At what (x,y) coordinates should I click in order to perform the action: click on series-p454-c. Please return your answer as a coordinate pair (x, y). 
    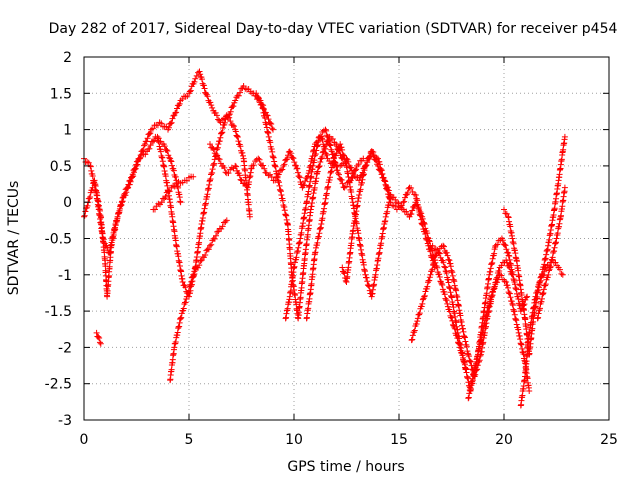
    Looking at the image, I should click on (98, 338).